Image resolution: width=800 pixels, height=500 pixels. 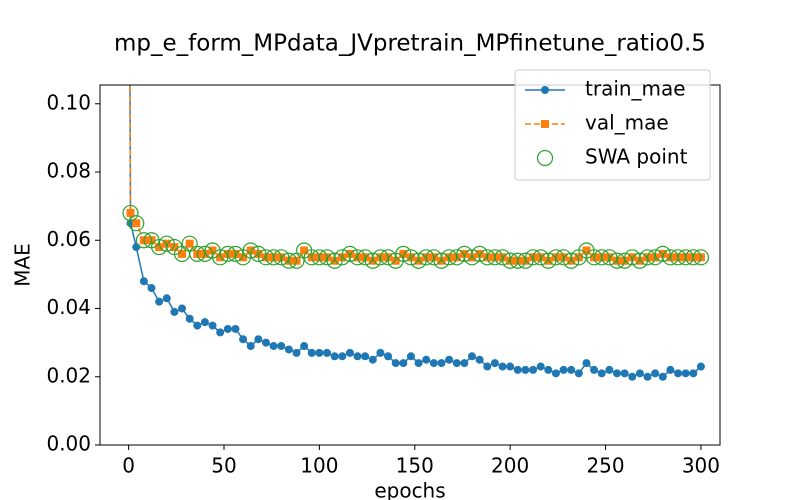 I want to click on y-tick-label: 0.08, so click(x=68, y=171).